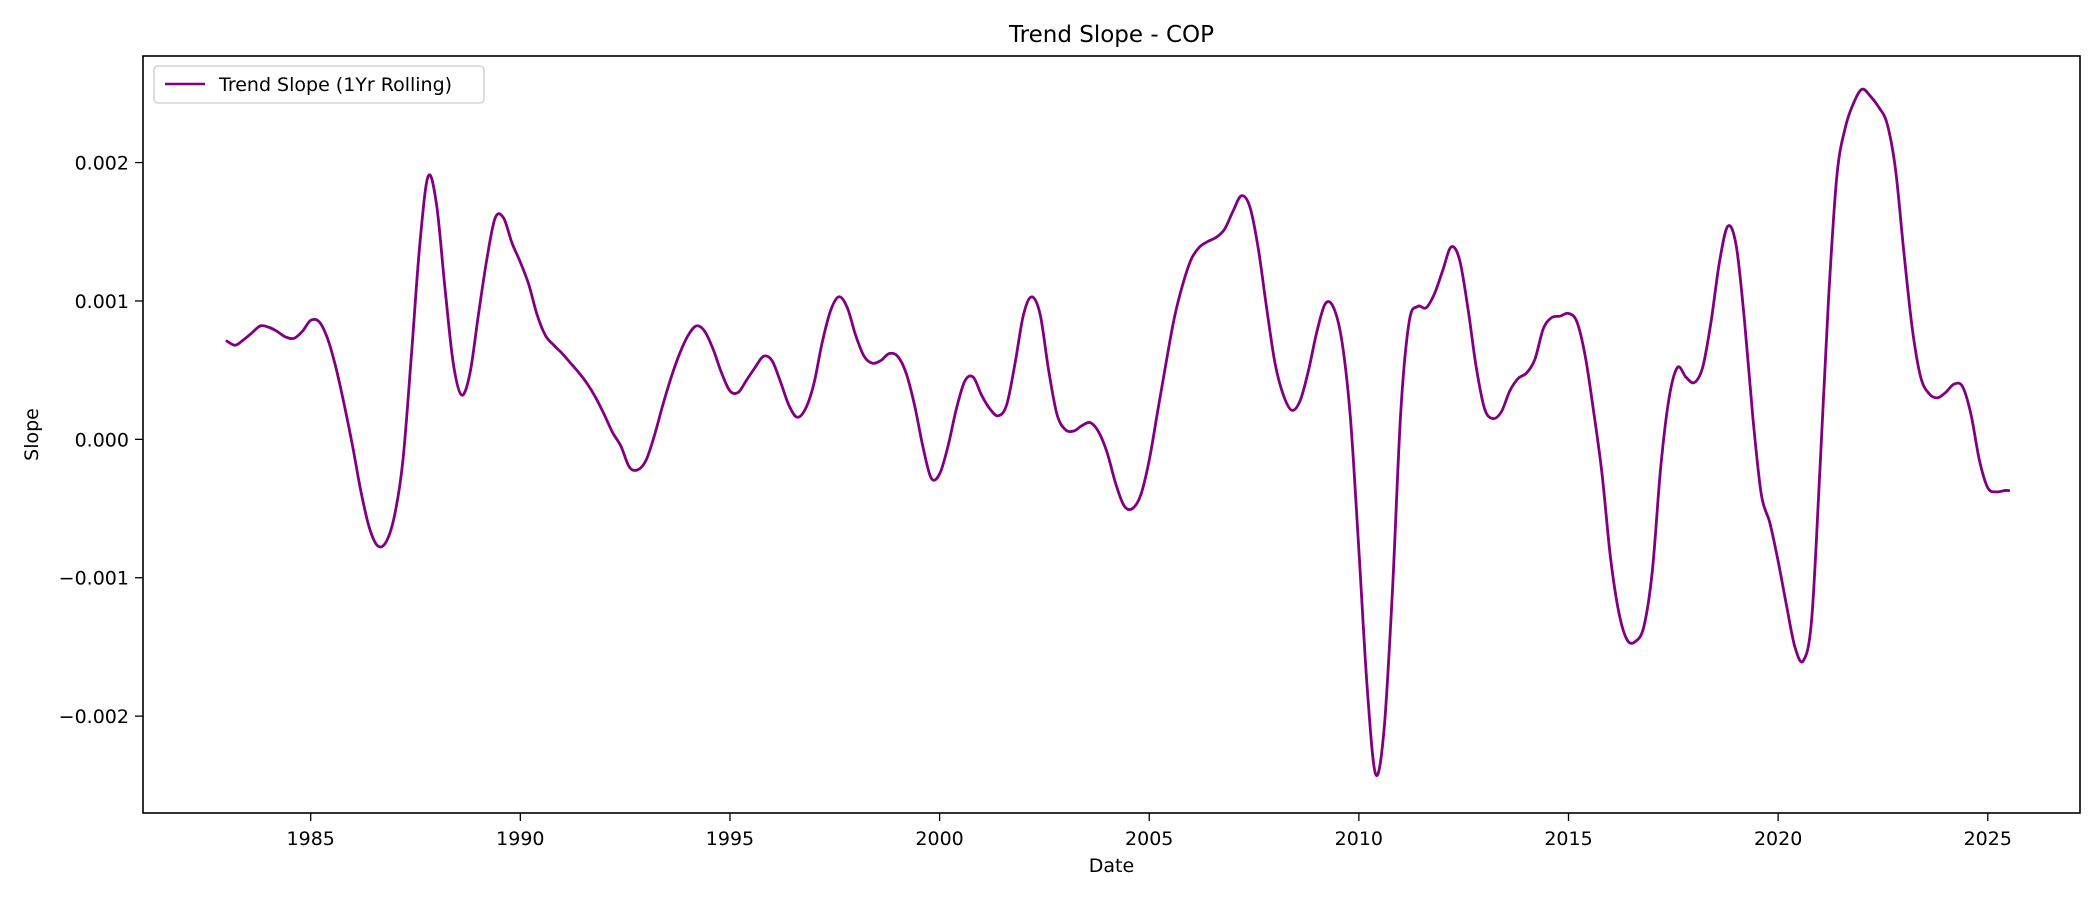 The height and width of the screenshot is (900, 2100). I want to click on x-tick-label: 2010, so click(1359, 839).